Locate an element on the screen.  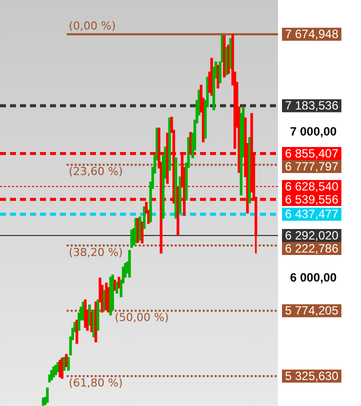
ref-line-label: 5 774,205 is located at coordinates (312, 311).